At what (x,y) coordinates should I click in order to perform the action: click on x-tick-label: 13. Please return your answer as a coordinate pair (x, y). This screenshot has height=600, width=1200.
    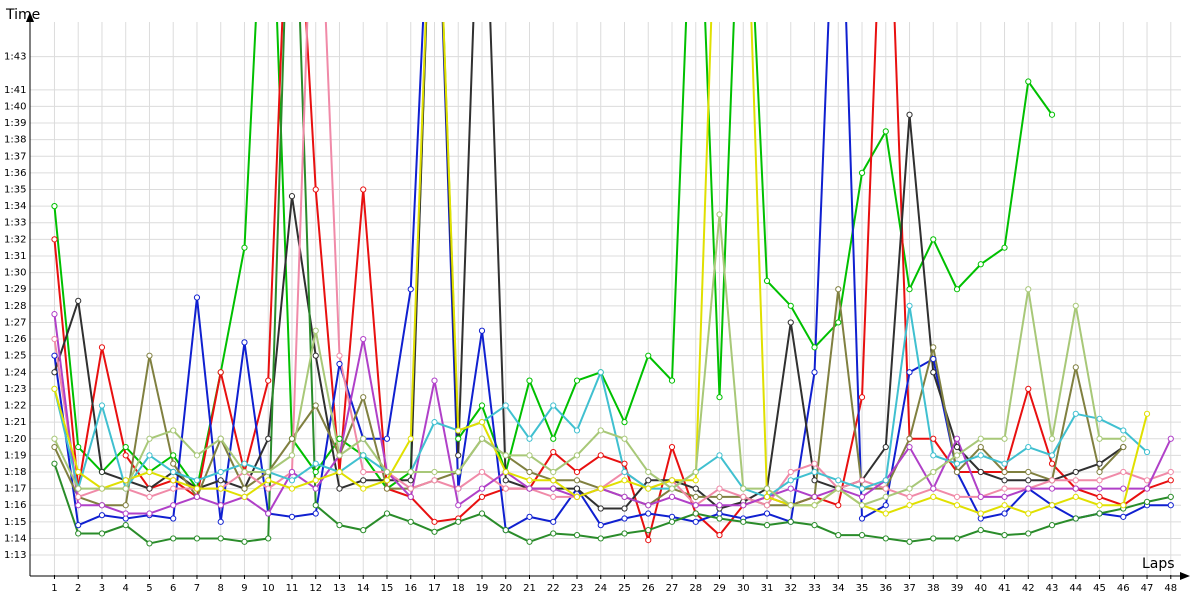
    Looking at the image, I should click on (339, 588).